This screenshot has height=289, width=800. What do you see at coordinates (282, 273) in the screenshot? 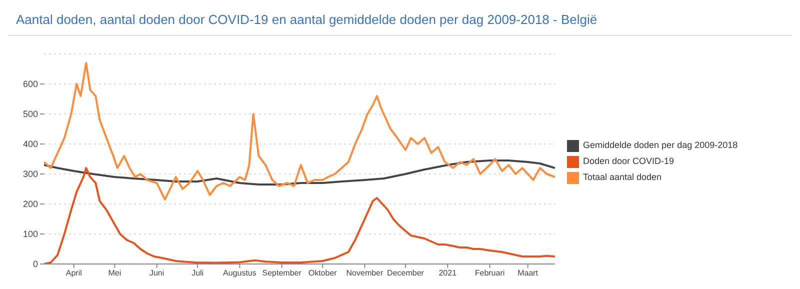
I see `x-tick-label: September` at bounding box center [282, 273].